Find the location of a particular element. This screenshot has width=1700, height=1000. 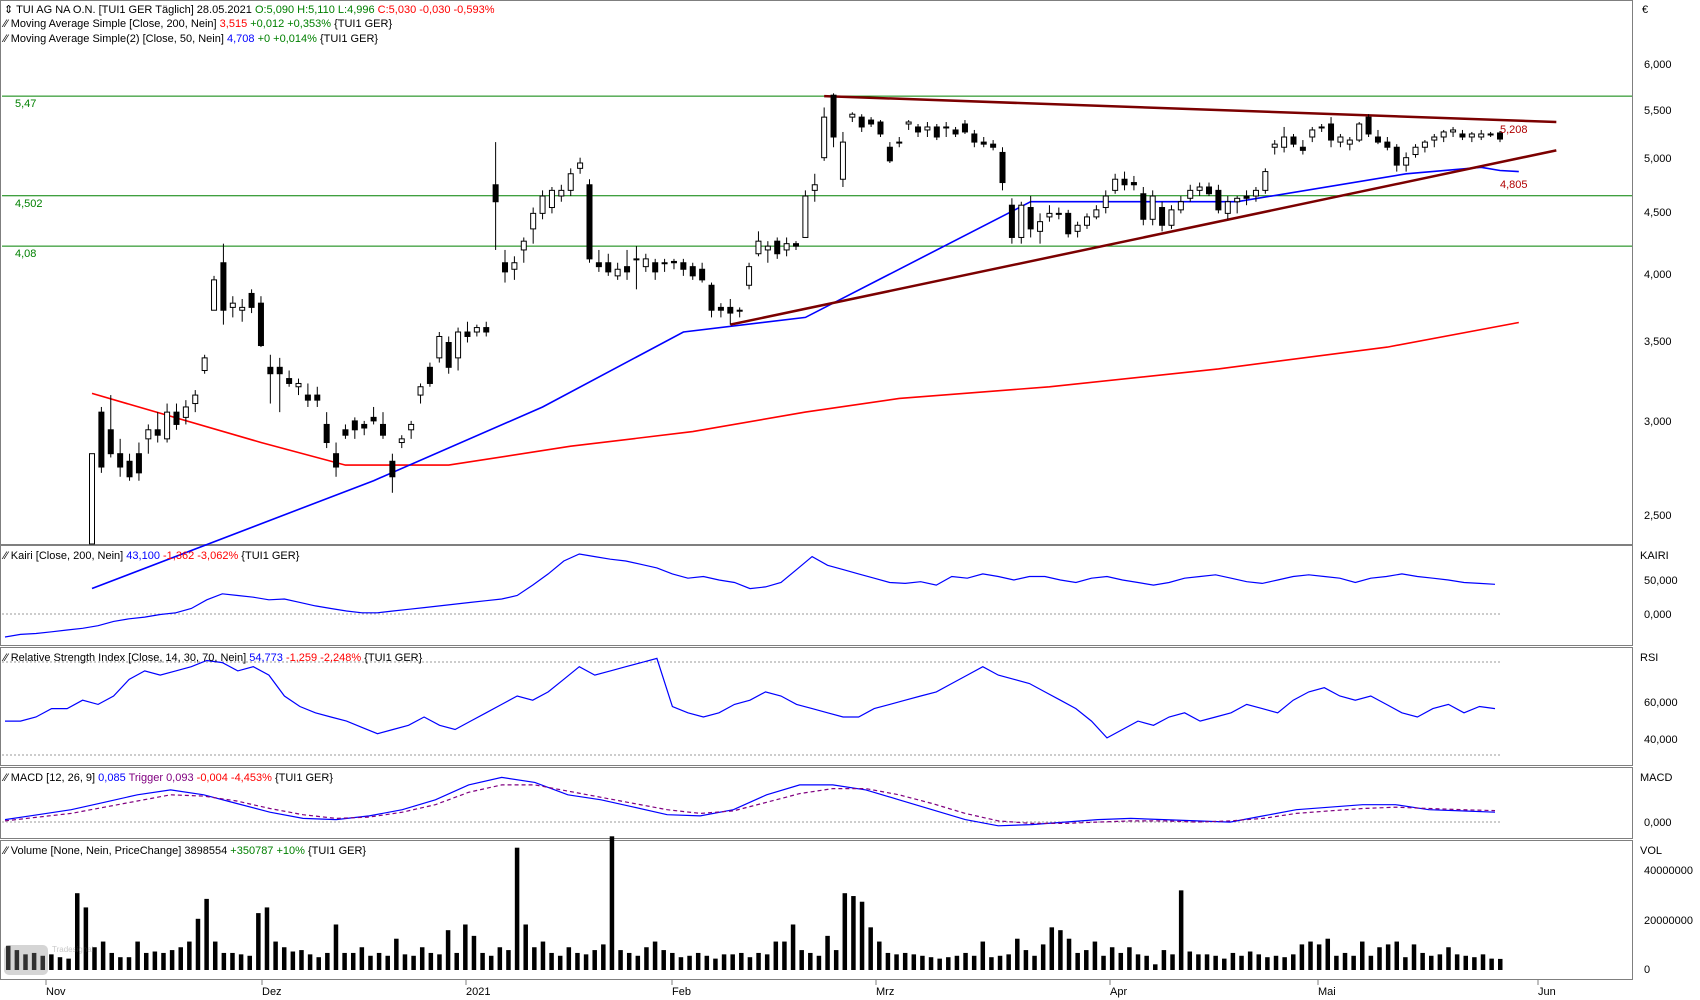

ma50-icon: ⁄⁄ is located at coordinates (6, 39).